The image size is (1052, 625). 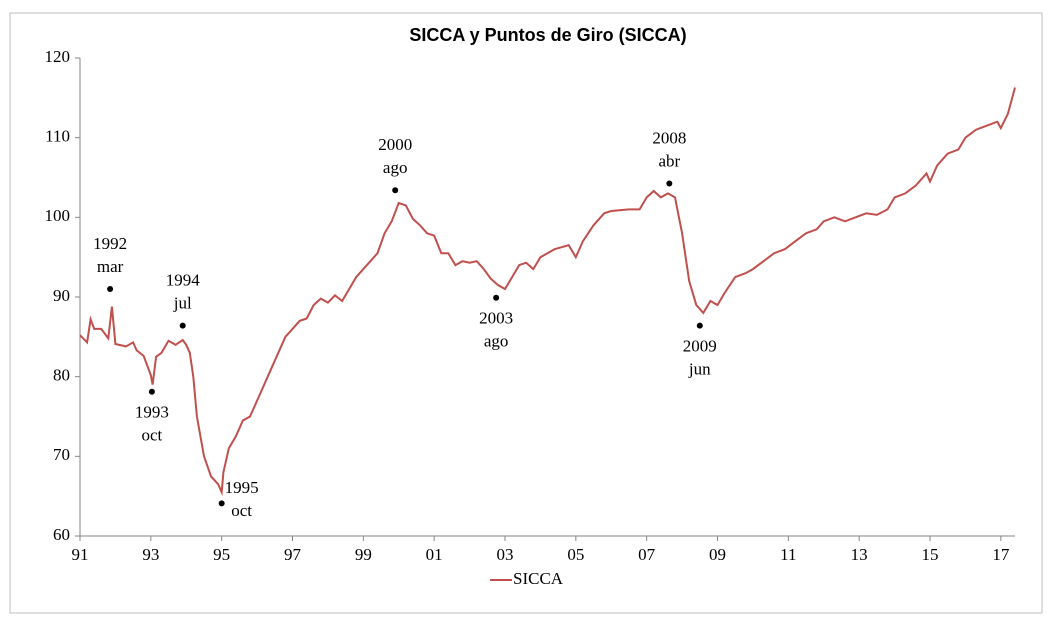 What do you see at coordinates (788, 554) in the screenshot?
I see `x-tick-label: 11` at bounding box center [788, 554].